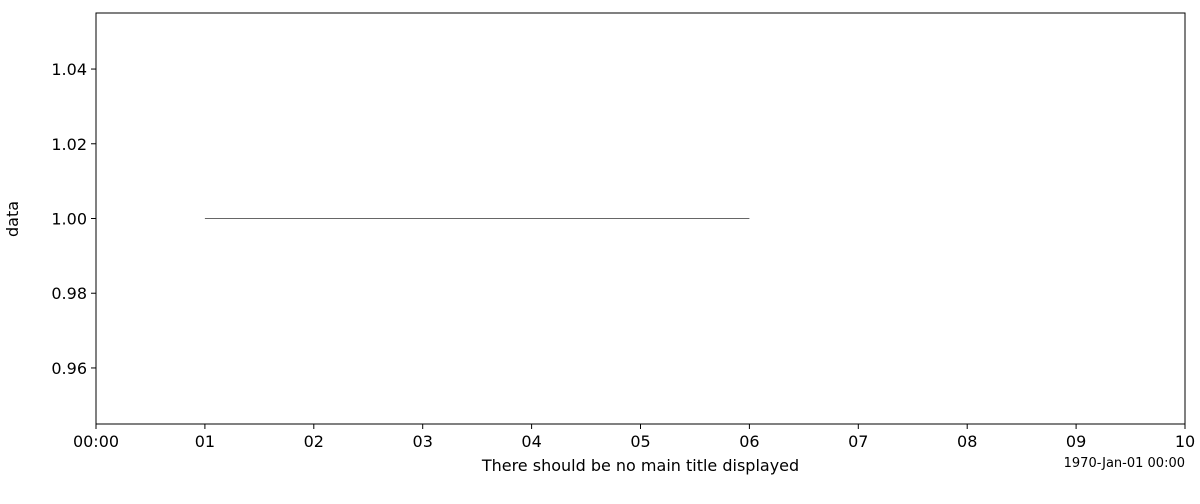 The image size is (1200, 504). What do you see at coordinates (640, 441) in the screenshot?
I see `x-tick-label: 05` at bounding box center [640, 441].